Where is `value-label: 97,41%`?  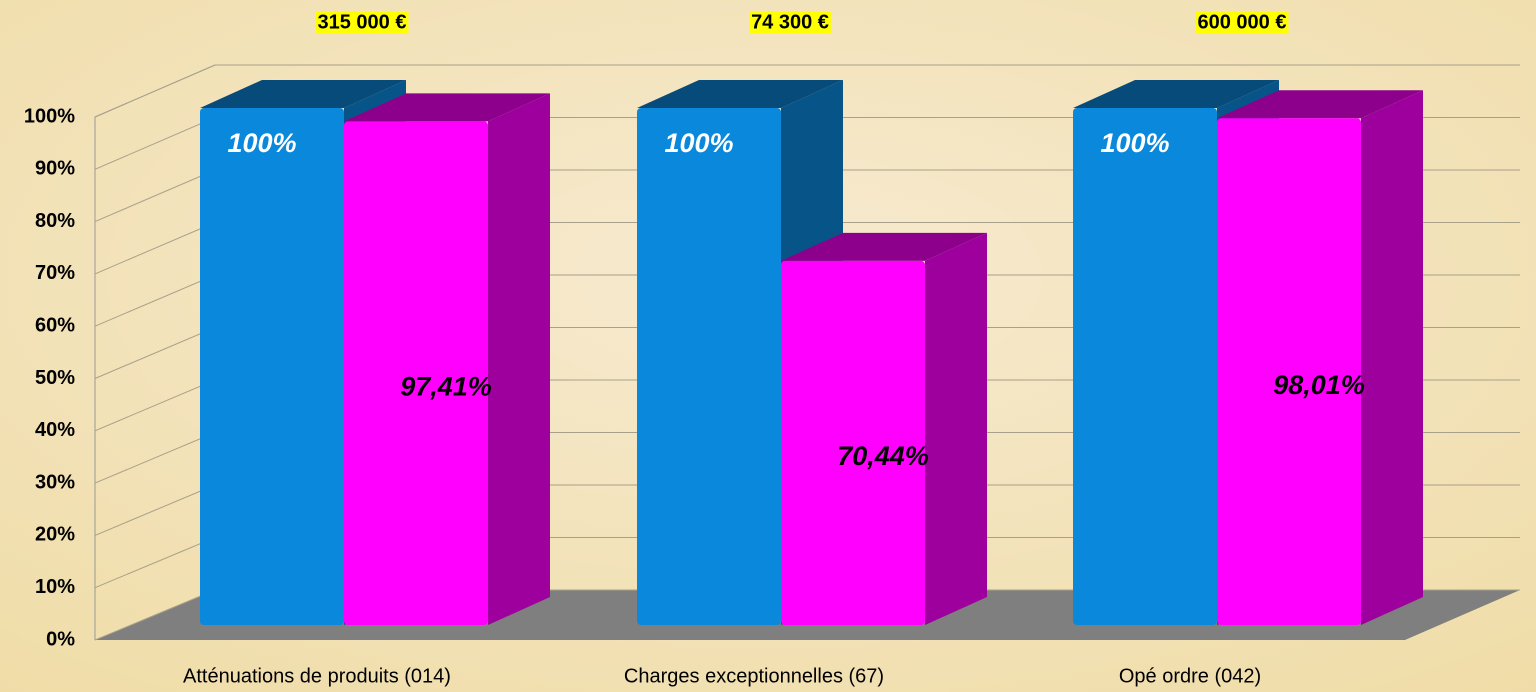
value-label: 97,41% is located at coordinates (446, 386).